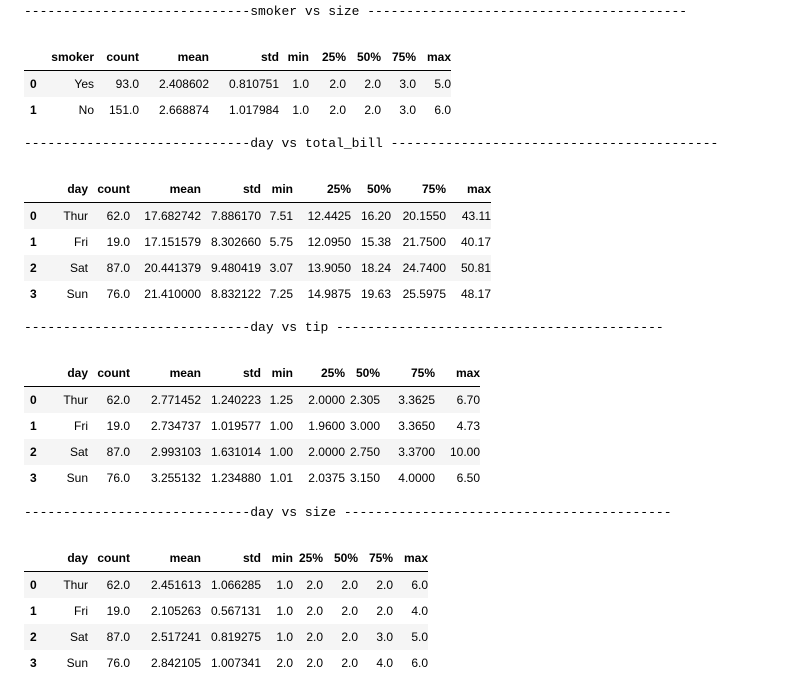 Image resolution: width=802 pixels, height=689 pixels. Describe the element at coordinates (127, 84) in the screenshot. I see `table-cell: 93.0` at that location.